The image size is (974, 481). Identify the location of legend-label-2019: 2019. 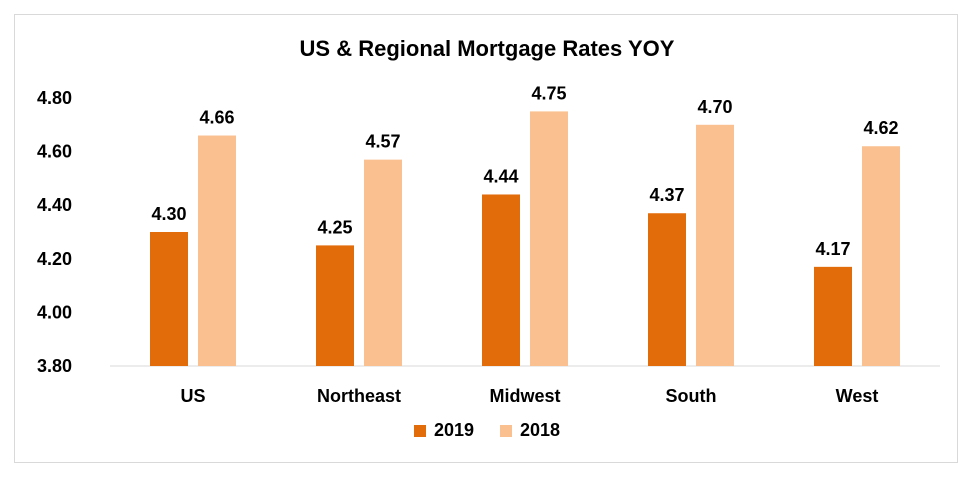
(453, 430).